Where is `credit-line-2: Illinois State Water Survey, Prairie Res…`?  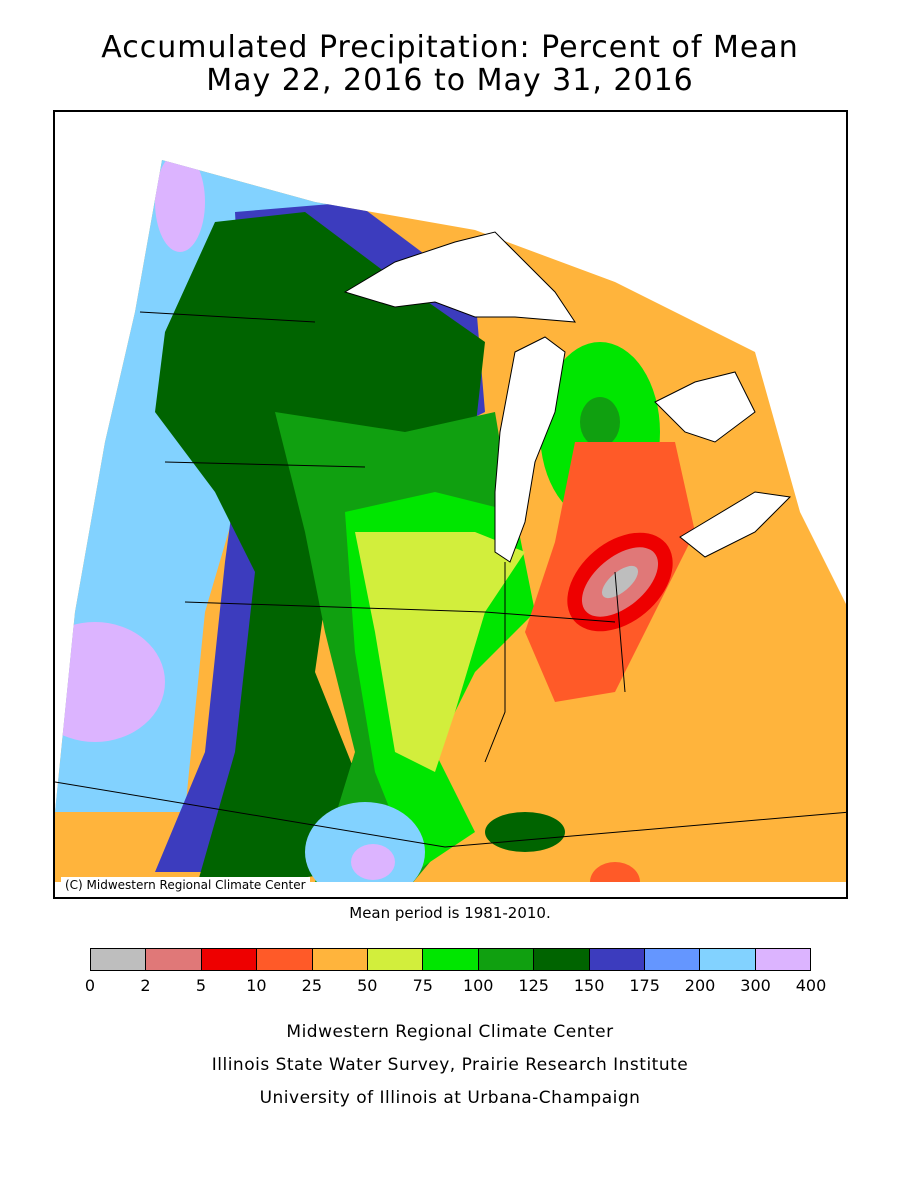
credit-line-2: Illinois State Water Survey, Prairie Res… is located at coordinates (450, 1065).